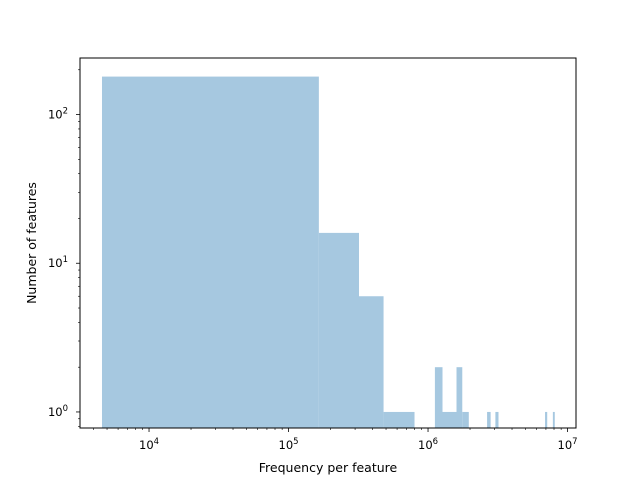 The image size is (640, 484). What do you see at coordinates (31, 243) in the screenshot?
I see `y-axis-label: Number of features` at bounding box center [31, 243].